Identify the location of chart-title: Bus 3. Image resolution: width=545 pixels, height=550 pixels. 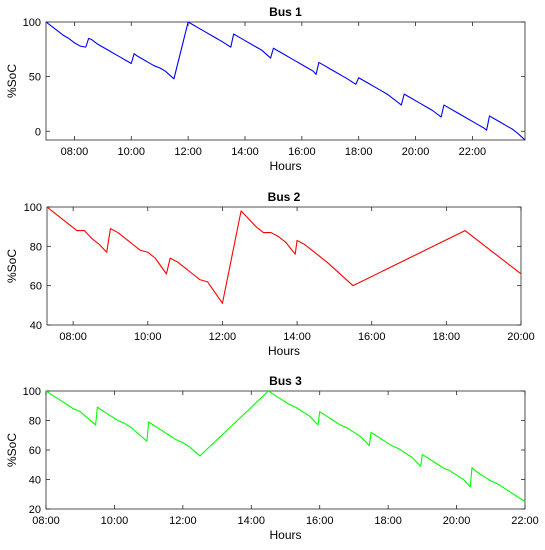
(285, 381).